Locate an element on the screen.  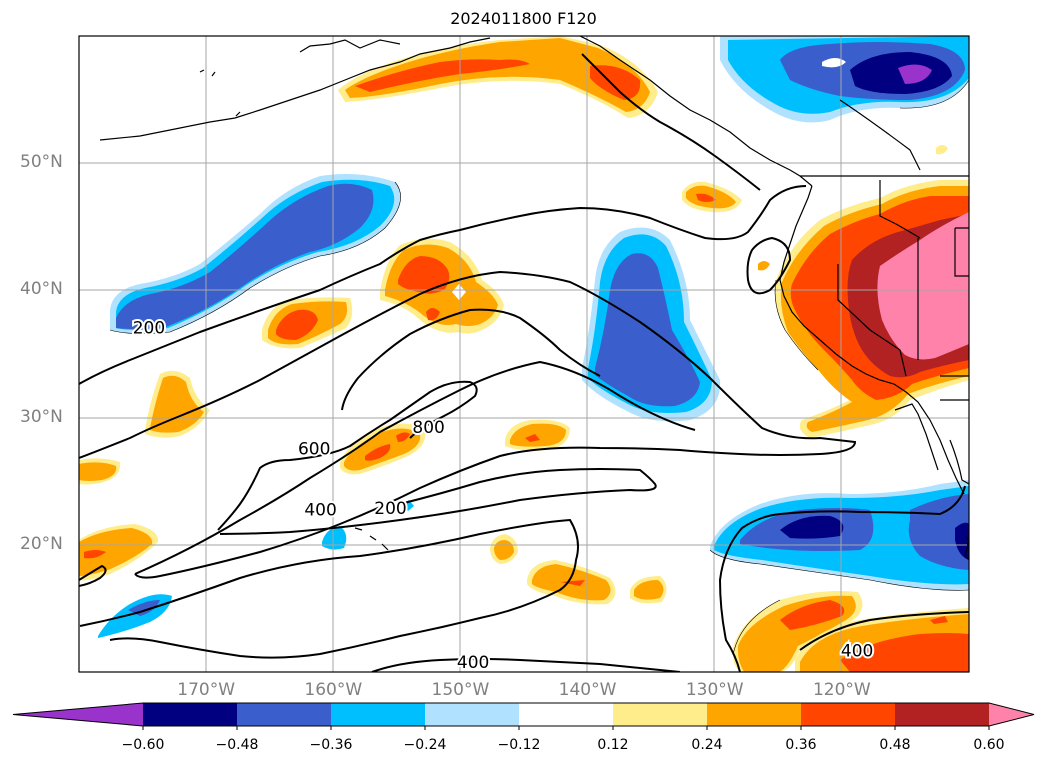
lon-label: 130°W is located at coordinates (714, 690).